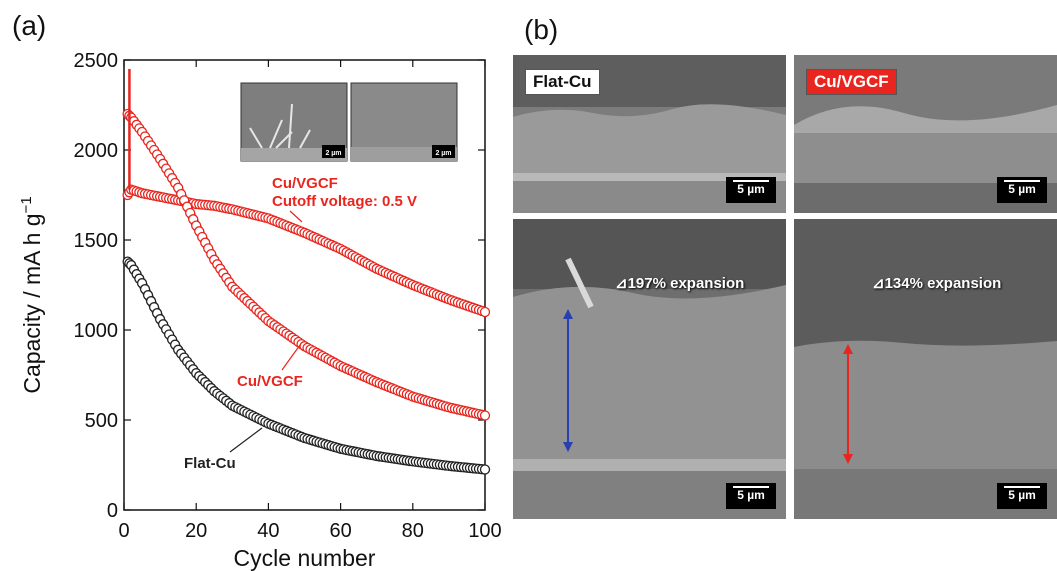 Image resolution: width=1057 pixels, height=571 pixels. What do you see at coordinates (112, 511) in the screenshot?
I see `y-tick-label: 0` at bounding box center [112, 511].